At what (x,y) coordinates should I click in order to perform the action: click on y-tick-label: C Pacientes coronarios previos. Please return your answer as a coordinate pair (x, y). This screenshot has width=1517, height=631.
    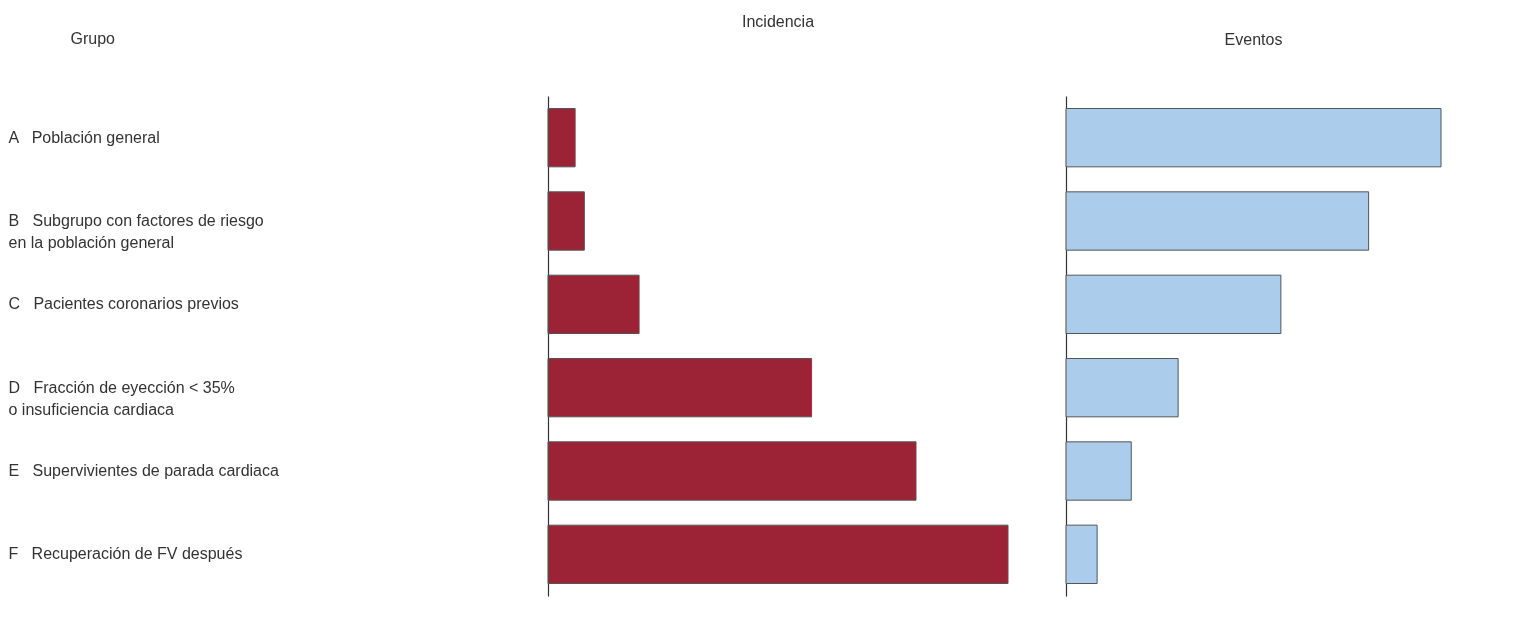
    Looking at the image, I should click on (123, 304).